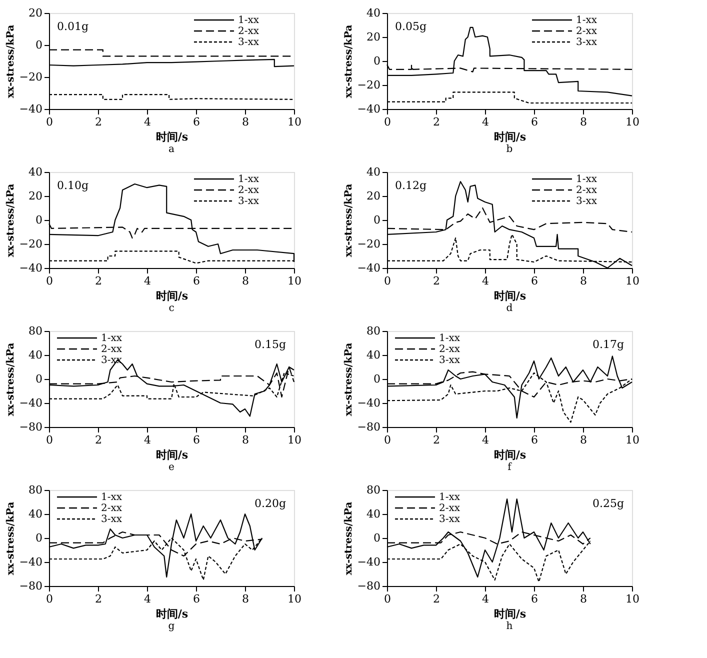  What do you see at coordinates (171, 149) in the screenshot?
I see `text: a` at bounding box center [171, 149].